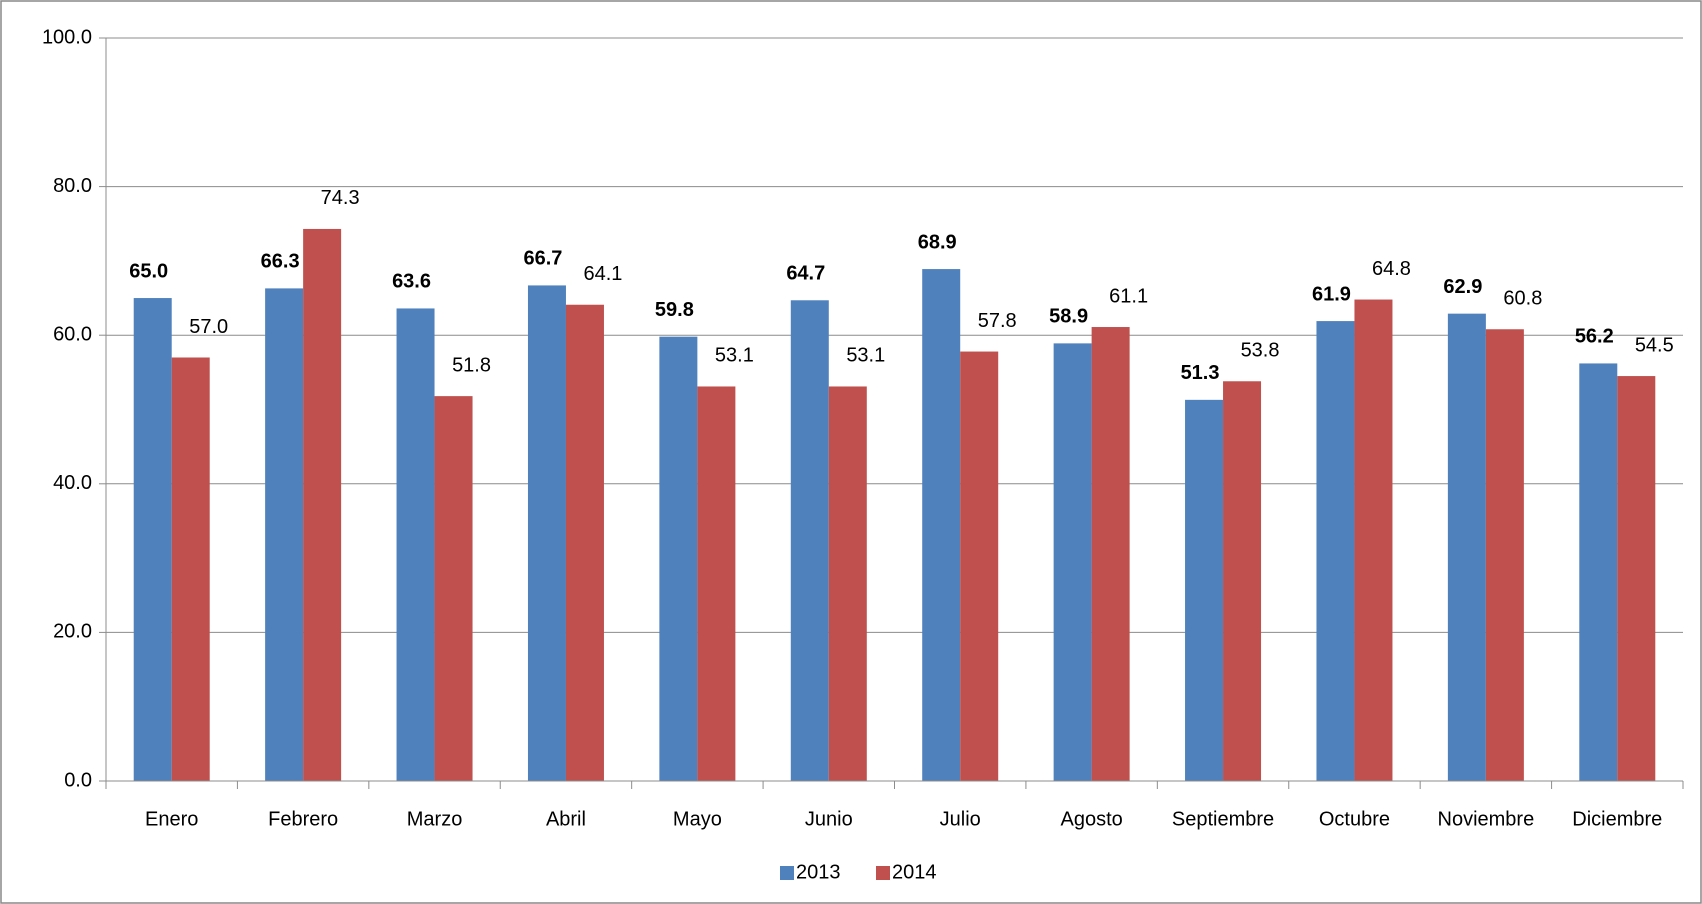  What do you see at coordinates (1594, 337) in the screenshot?
I see `data-label: 56.2` at bounding box center [1594, 337].